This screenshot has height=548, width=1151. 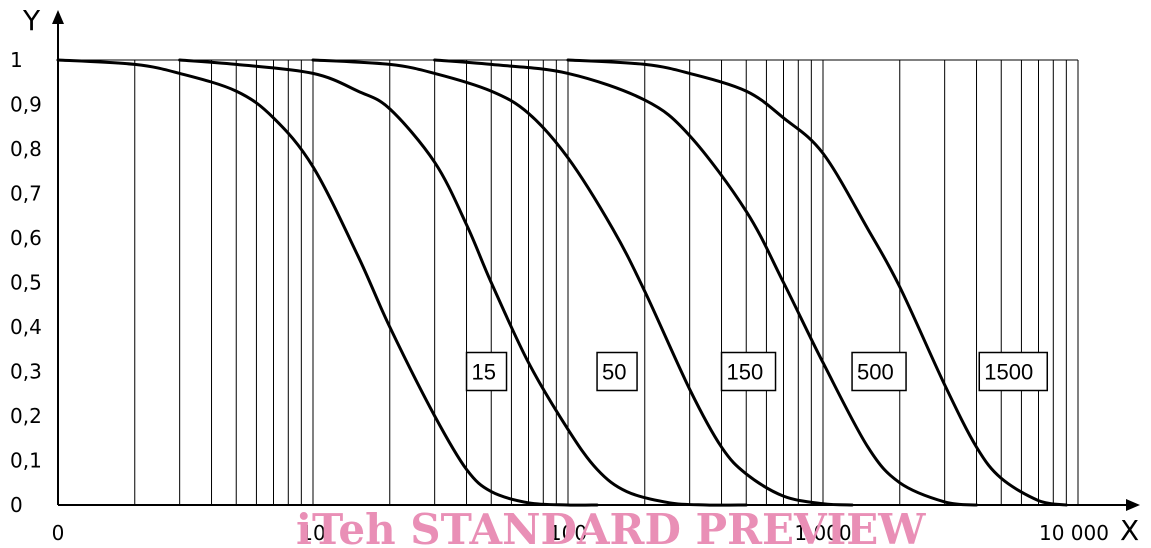 I want to click on y-tick-label: 0,1, so click(x=26, y=461).